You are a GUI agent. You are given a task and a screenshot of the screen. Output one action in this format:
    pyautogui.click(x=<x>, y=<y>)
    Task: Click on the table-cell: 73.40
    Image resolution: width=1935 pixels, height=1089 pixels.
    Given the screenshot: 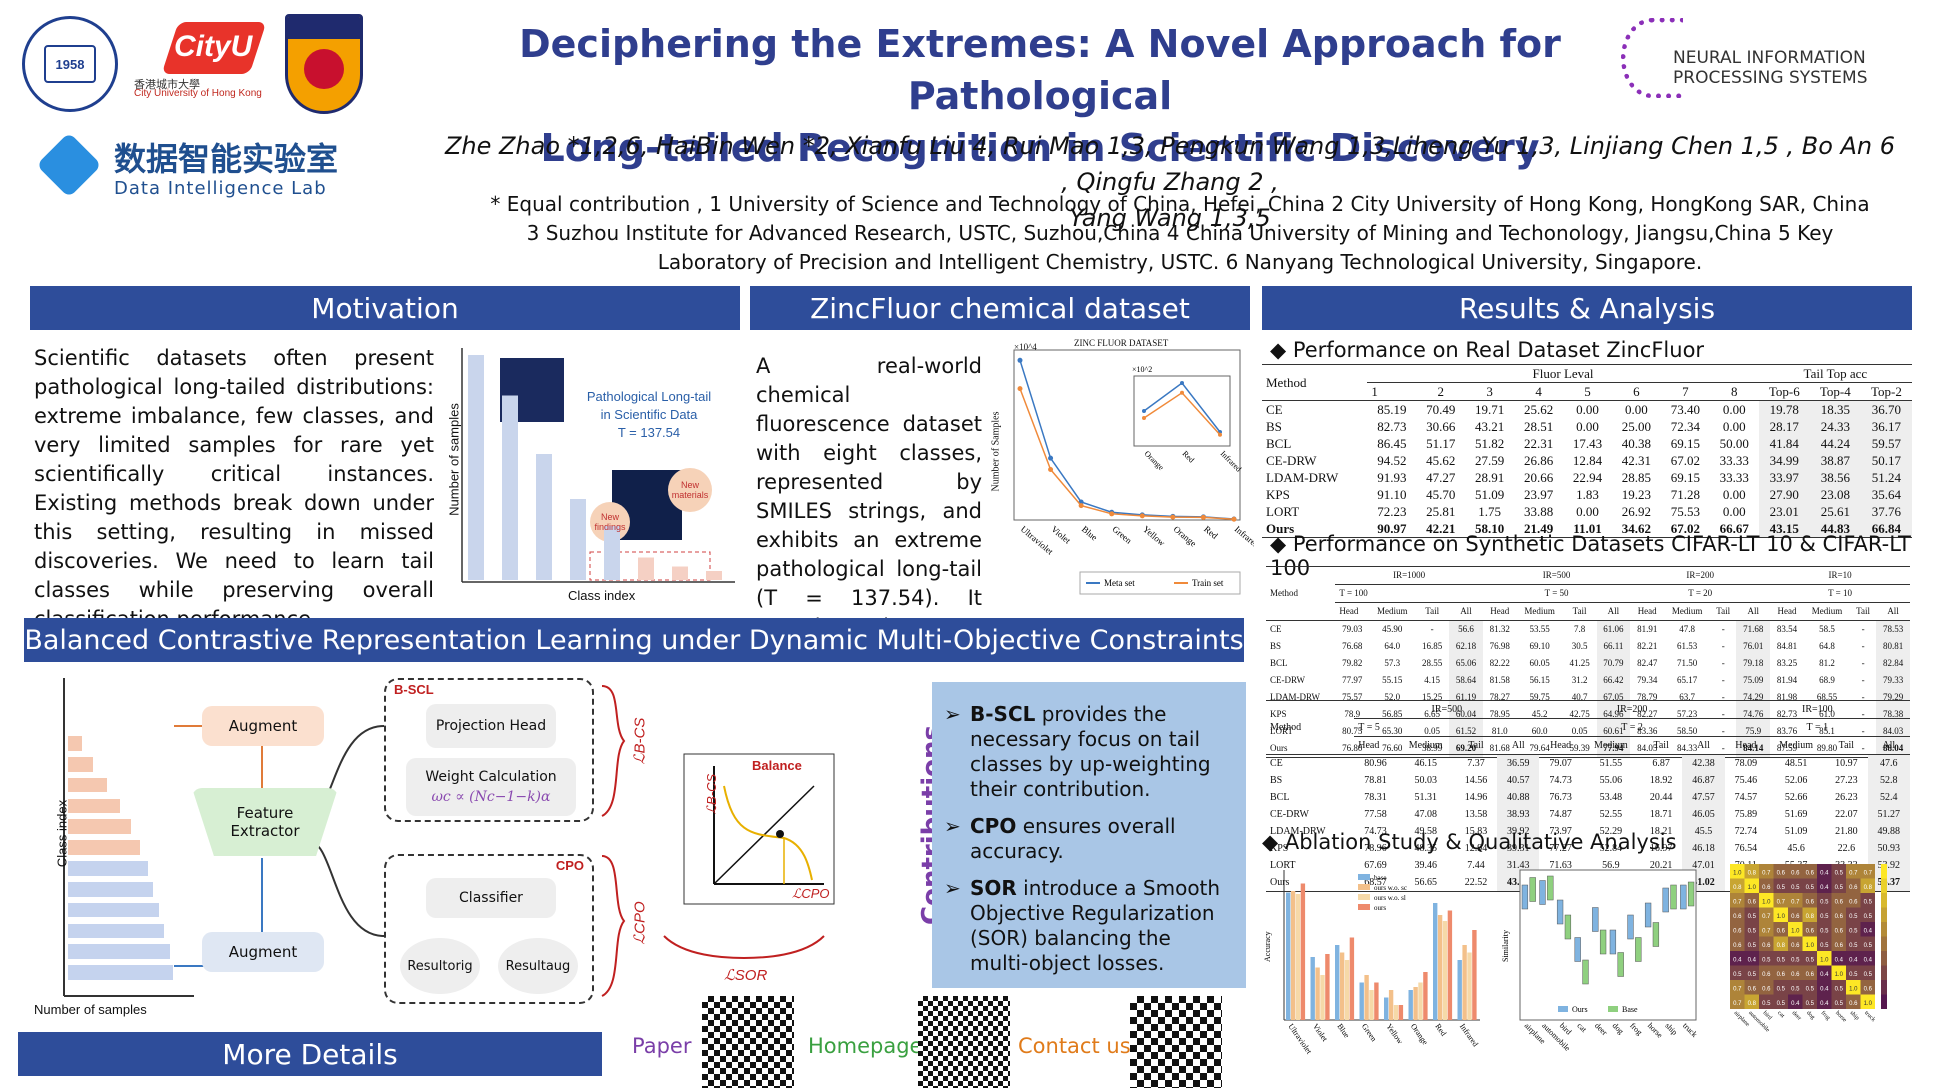 What is the action you would take?
    pyautogui.click(x=1685, y=409)
    